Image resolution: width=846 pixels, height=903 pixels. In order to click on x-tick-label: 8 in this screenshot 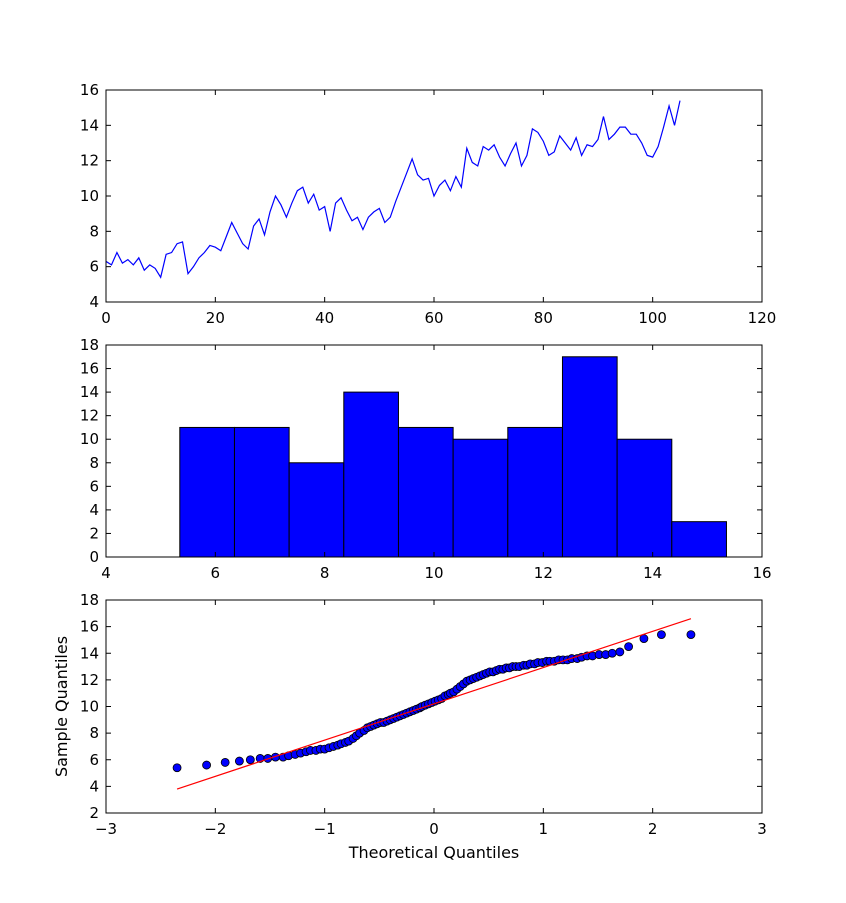, I will do `click(325, 573)`.